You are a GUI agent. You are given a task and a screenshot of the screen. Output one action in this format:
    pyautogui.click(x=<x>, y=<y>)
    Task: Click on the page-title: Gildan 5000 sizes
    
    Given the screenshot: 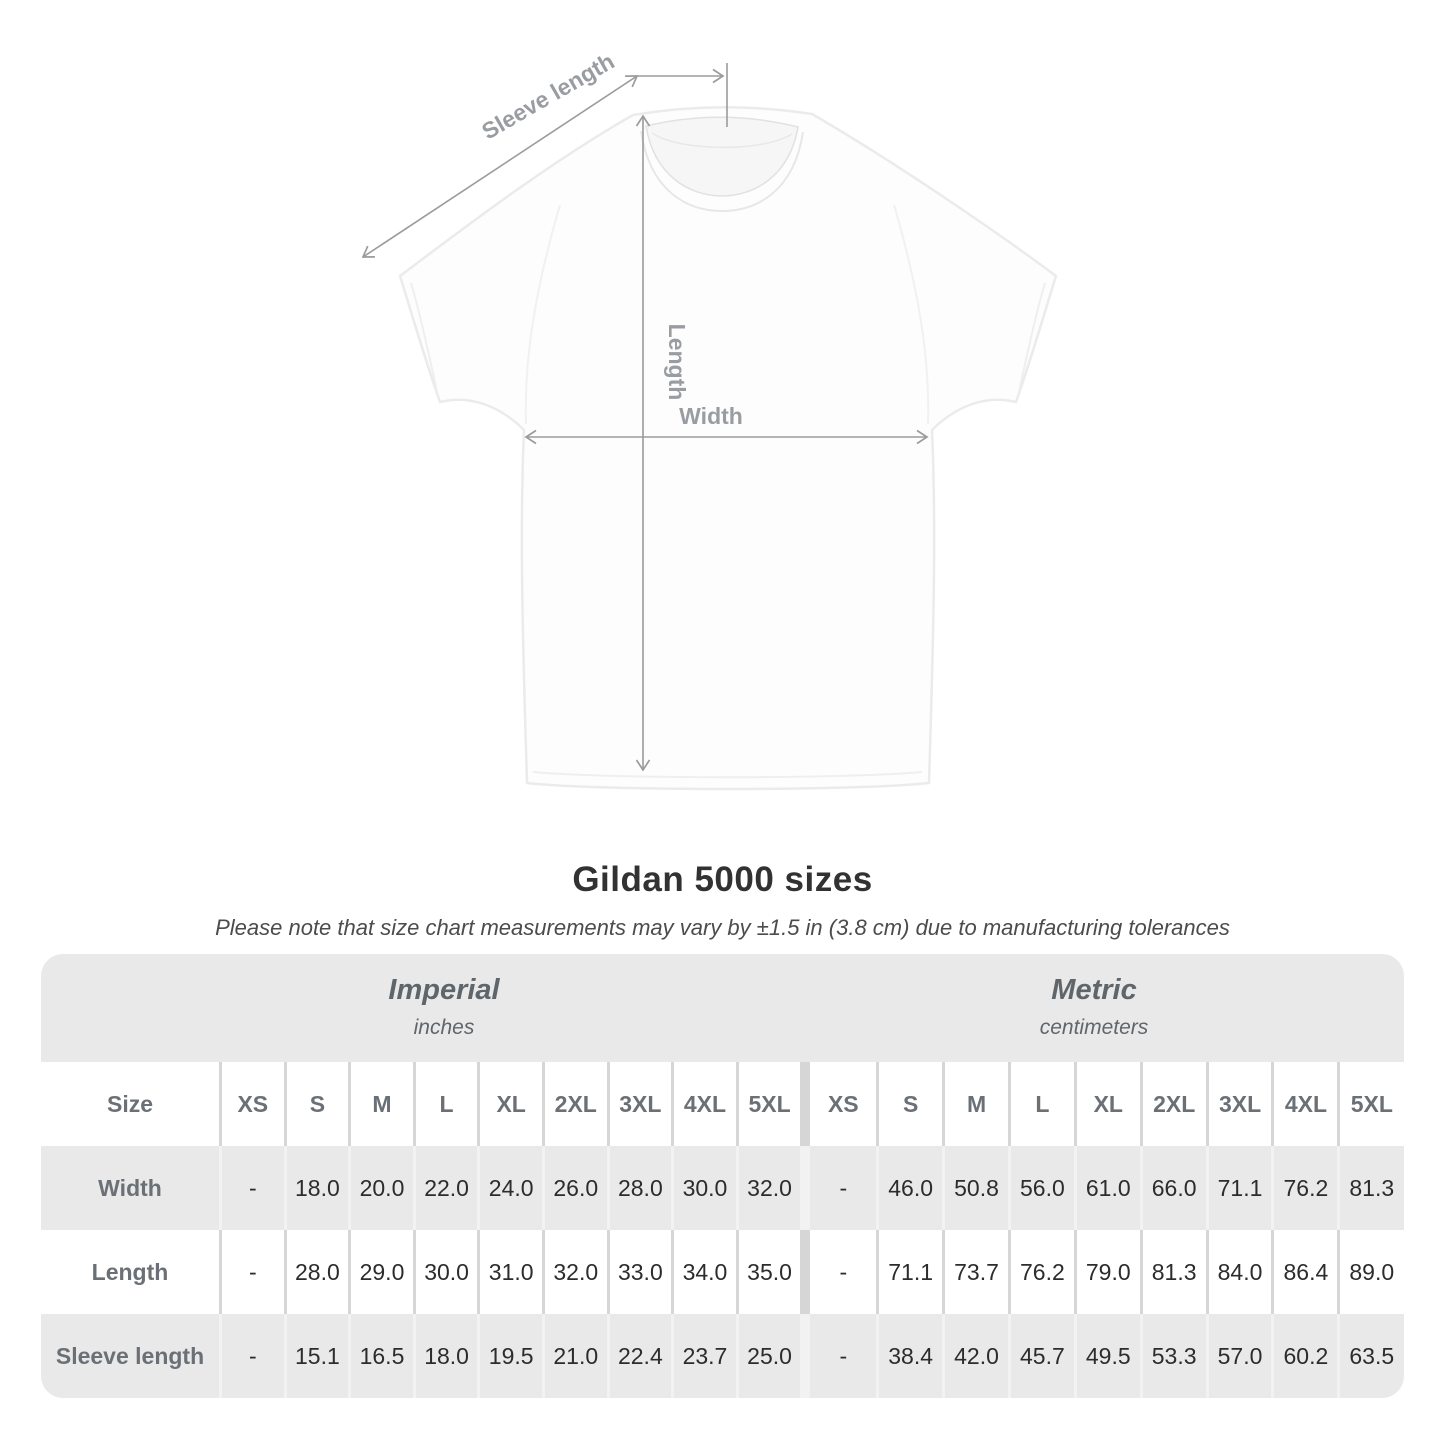 What is the action you would take?
    pyautogui.click(x=722, y=879)
    